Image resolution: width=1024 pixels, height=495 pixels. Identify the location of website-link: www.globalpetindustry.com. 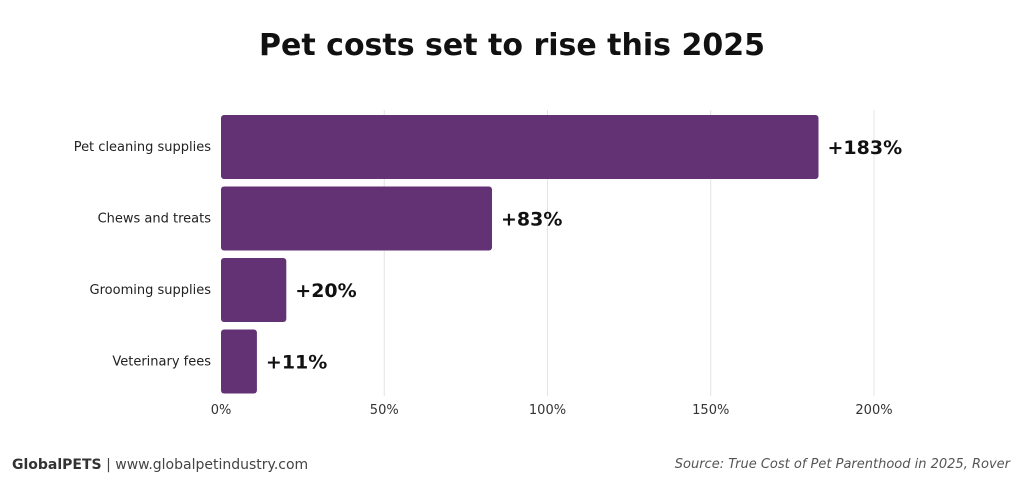
(212, 465).